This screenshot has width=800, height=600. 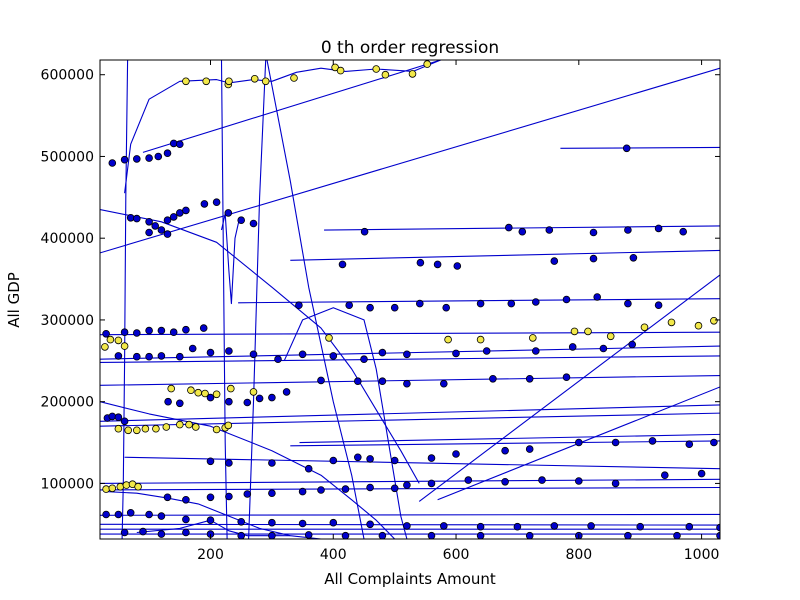 I want to click on x-tick-label: 400, so click(x=333, y=555).